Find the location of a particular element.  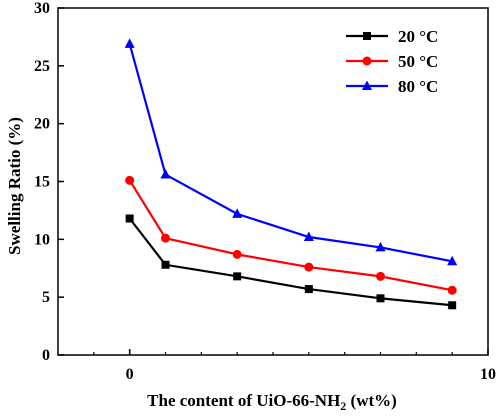

y-tick-label: 10 is located at coordinates (42, 239).